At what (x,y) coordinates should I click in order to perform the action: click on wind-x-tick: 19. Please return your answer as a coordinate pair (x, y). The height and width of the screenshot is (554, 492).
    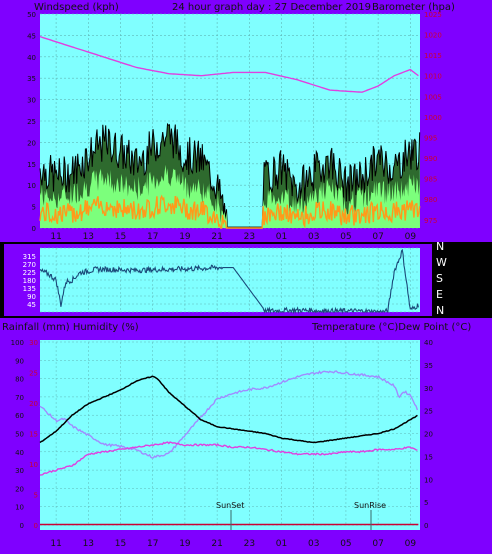
    Looking at the image, I should click on (185, 237).